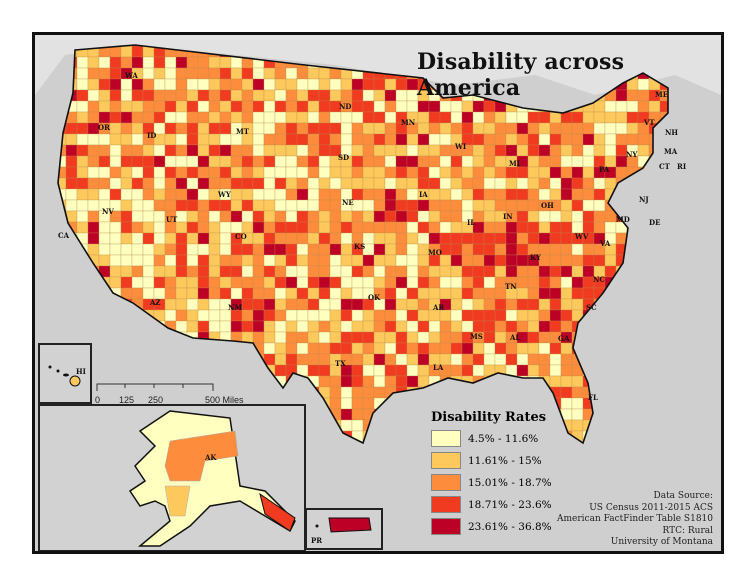  I want to click on state-label-ny: NY, so click(632, 154).